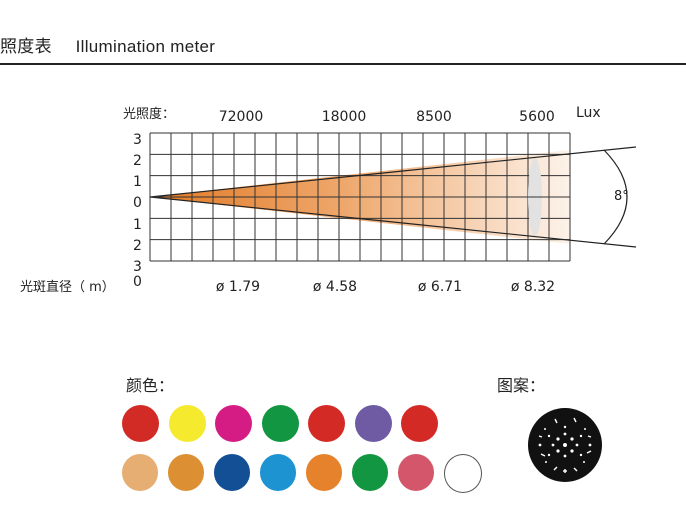  Describe the element at coordinates (150, 385) in the screenshot. I see `colors-label: 颜色：` at that location.